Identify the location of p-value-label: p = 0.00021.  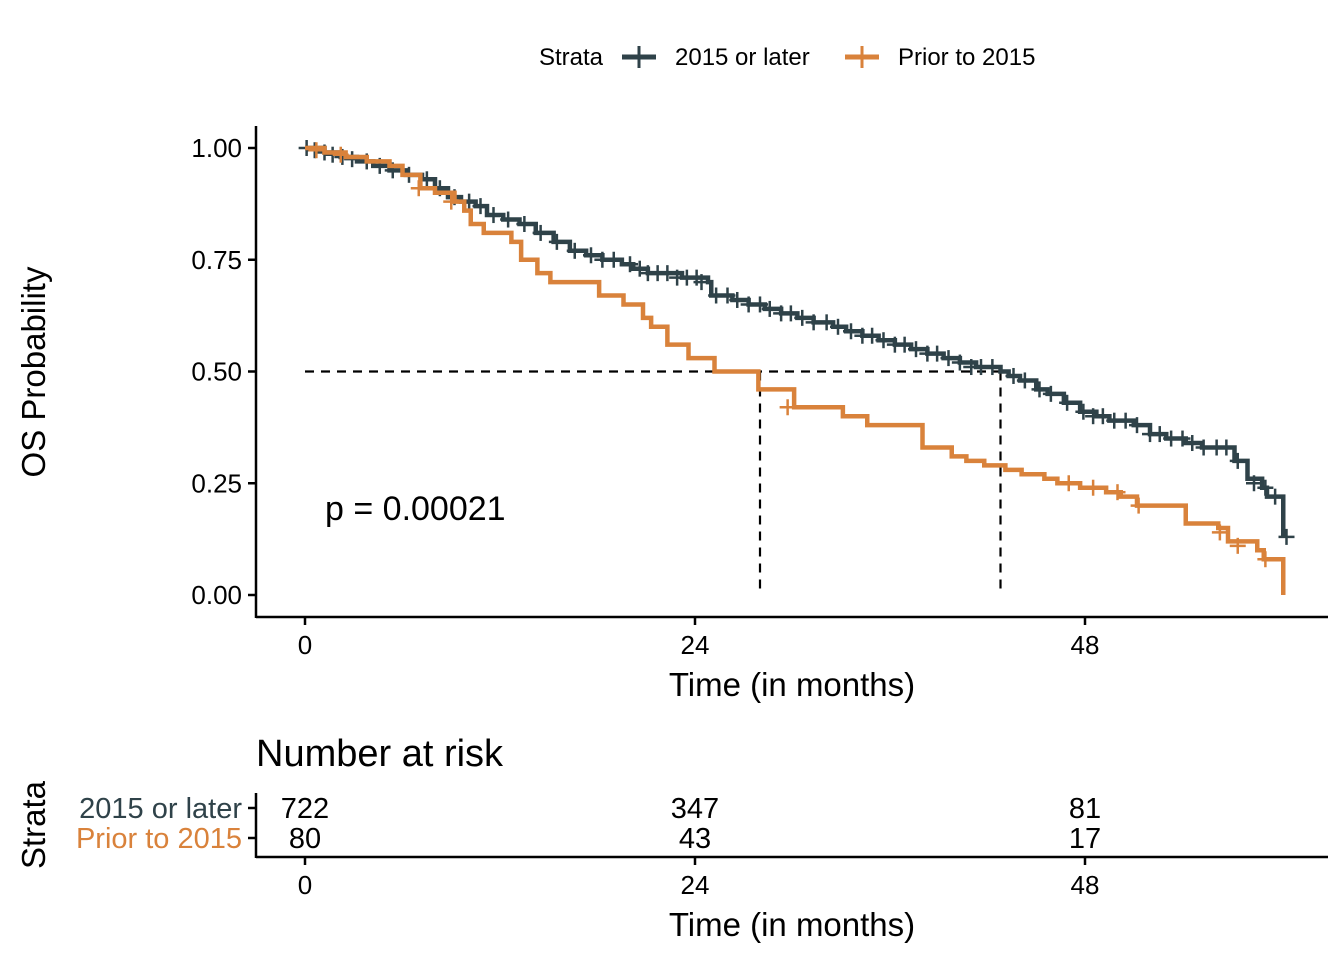
(415, 509).